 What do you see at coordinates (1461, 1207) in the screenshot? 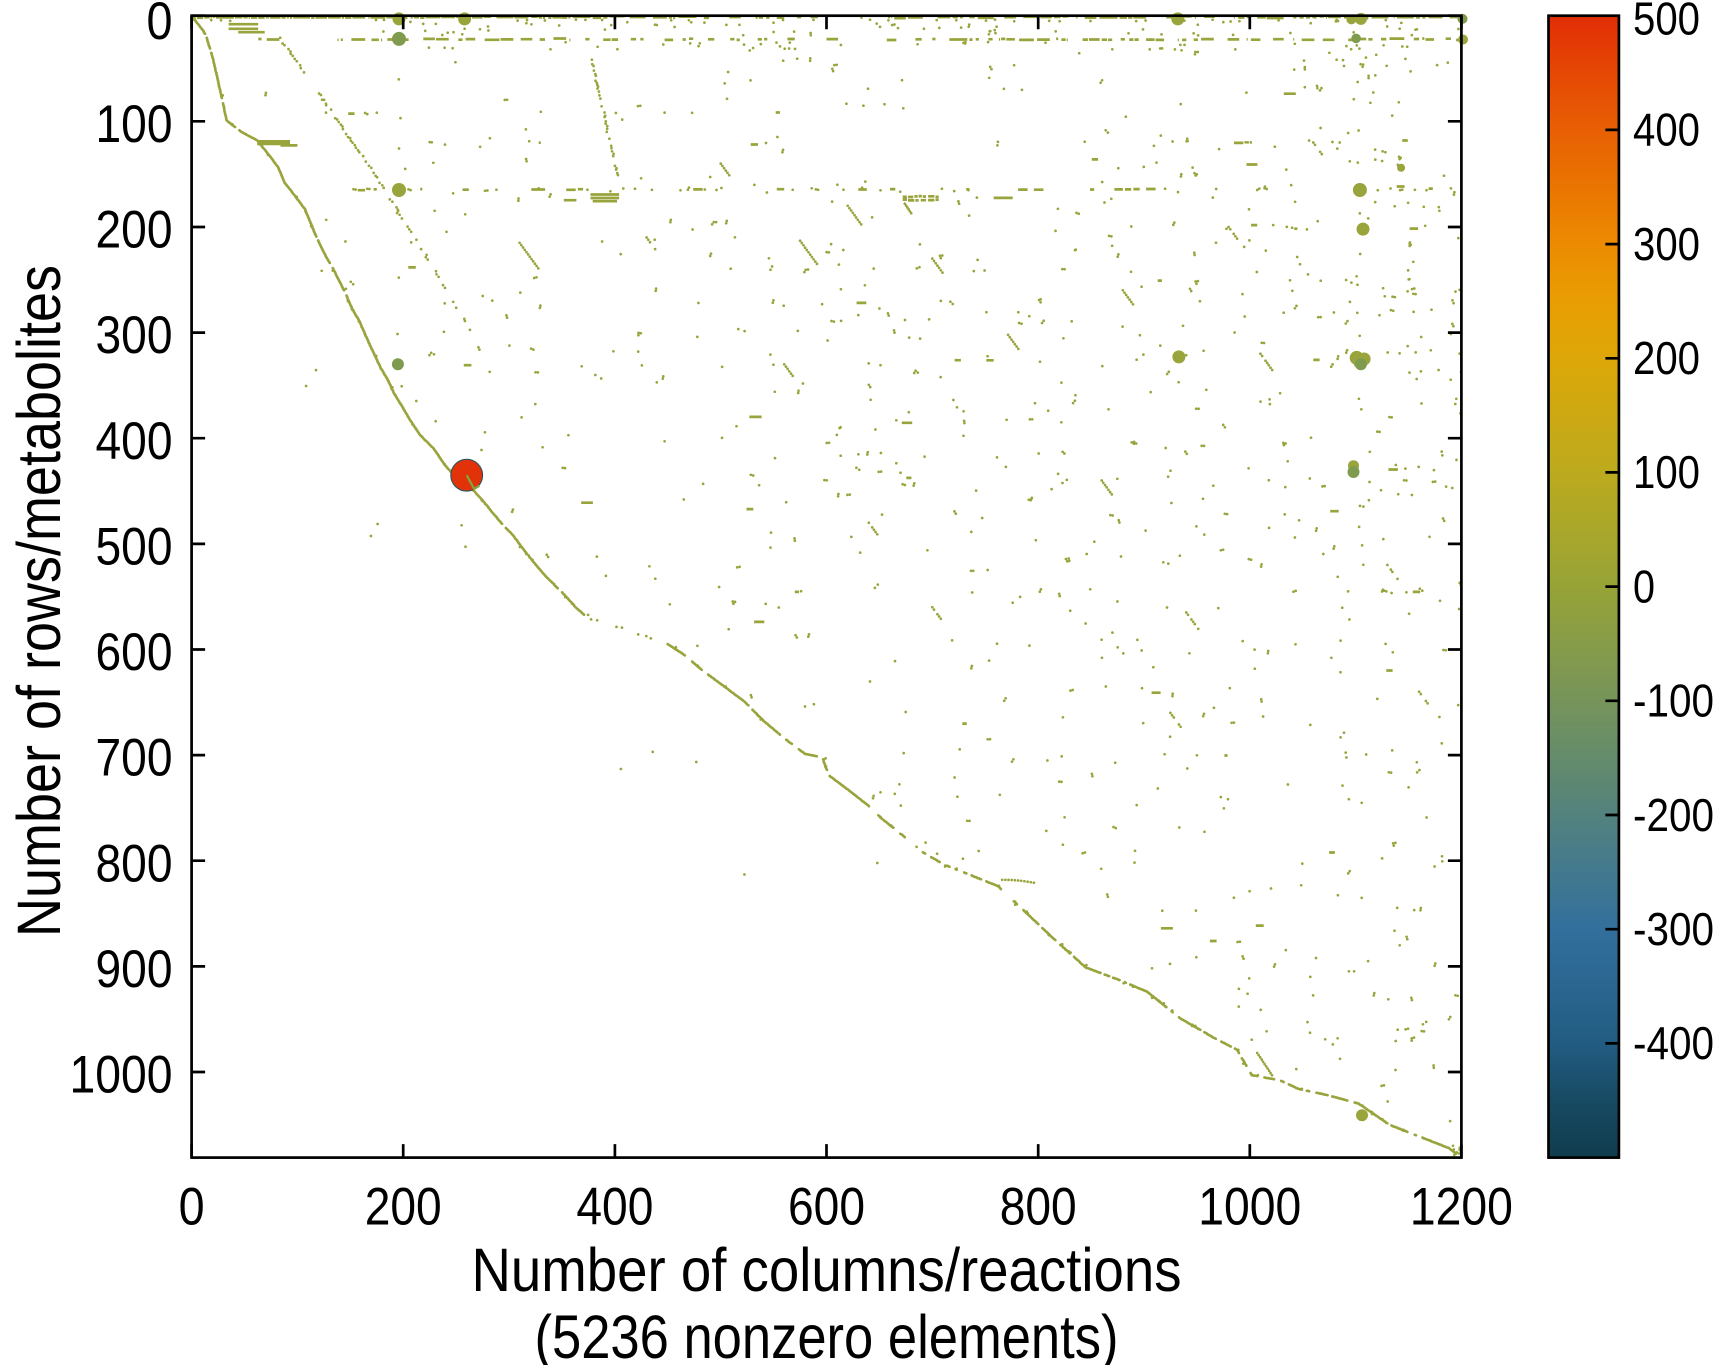
I see `svg-text: 1200` at bounding box center [1461, 1207].